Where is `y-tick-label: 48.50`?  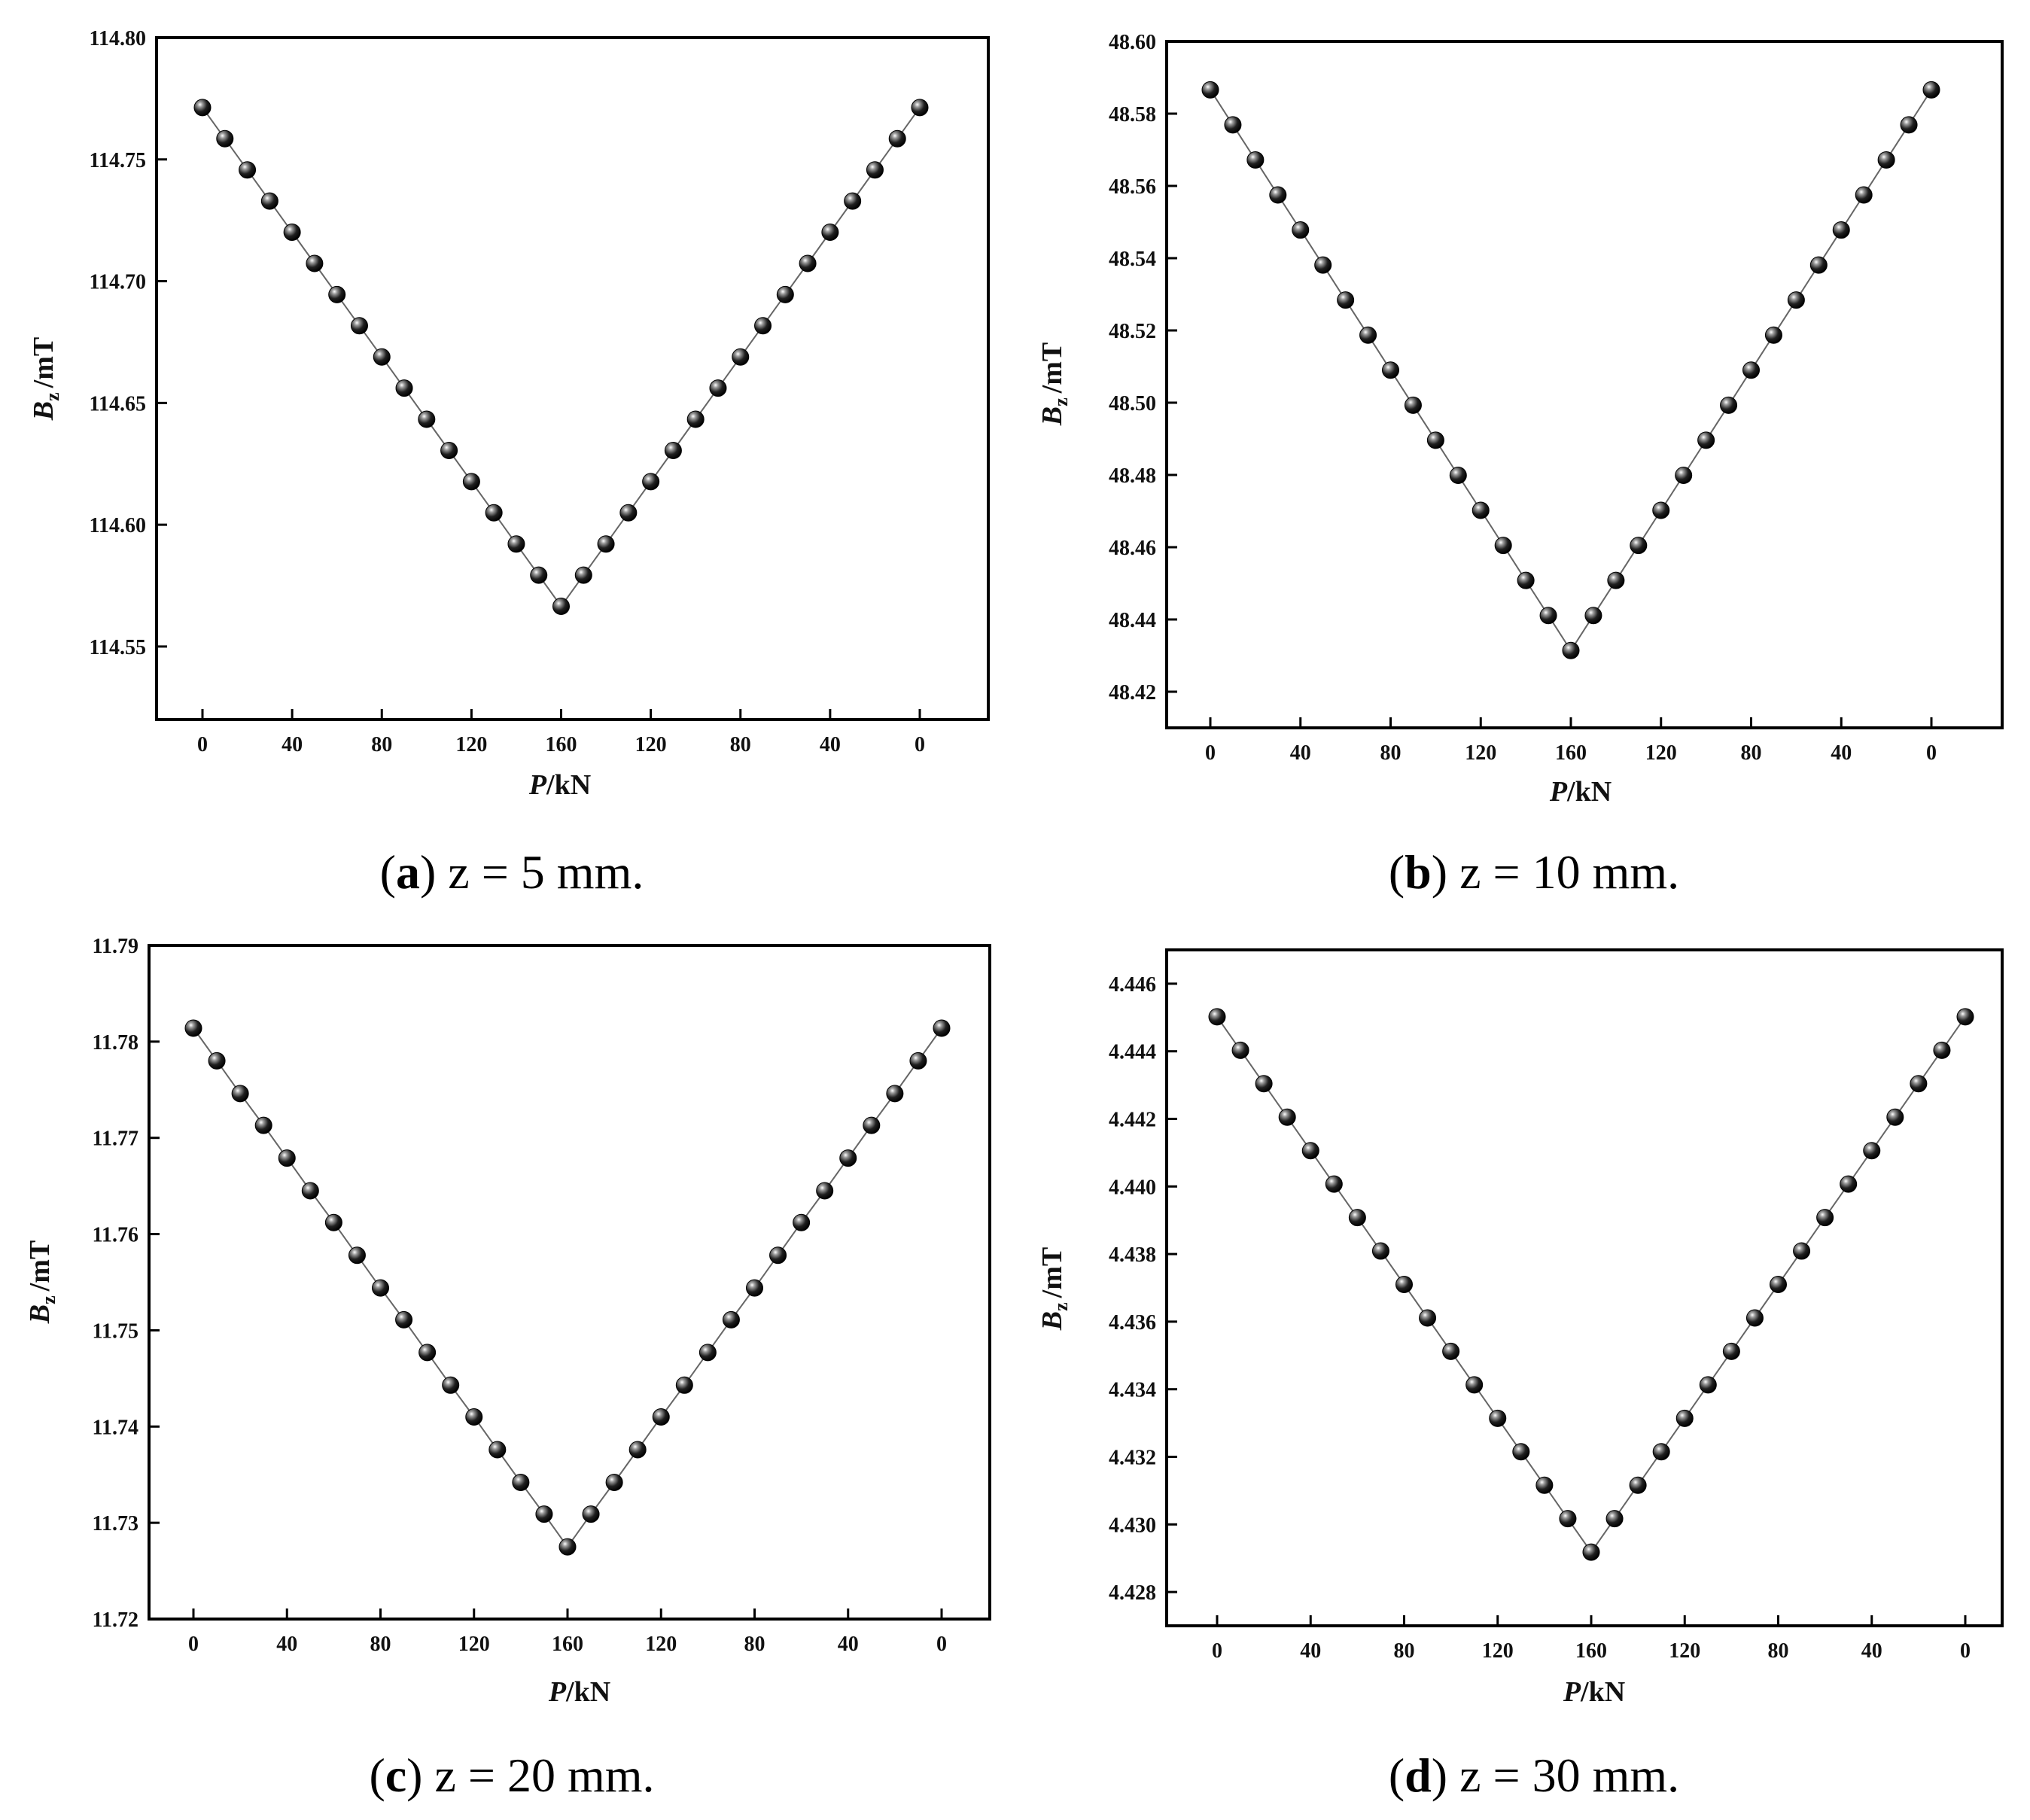 y-tick-label: 48.50 is located at coordinates (1132, 403).